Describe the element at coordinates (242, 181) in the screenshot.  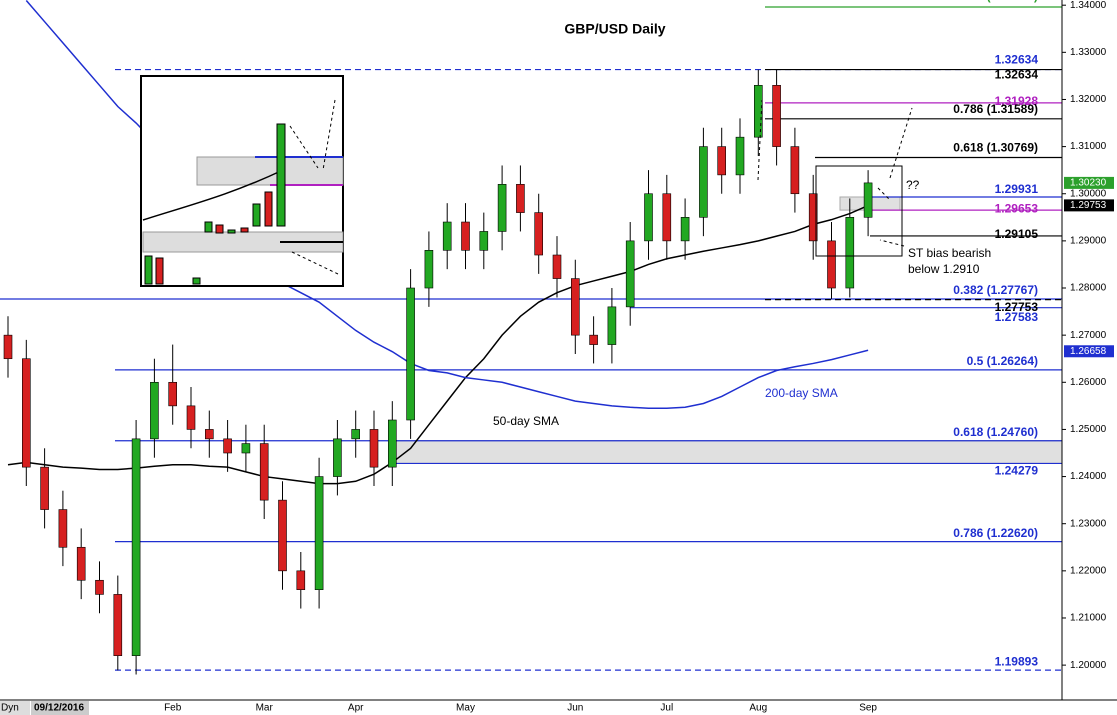
I see `inset` at that location.